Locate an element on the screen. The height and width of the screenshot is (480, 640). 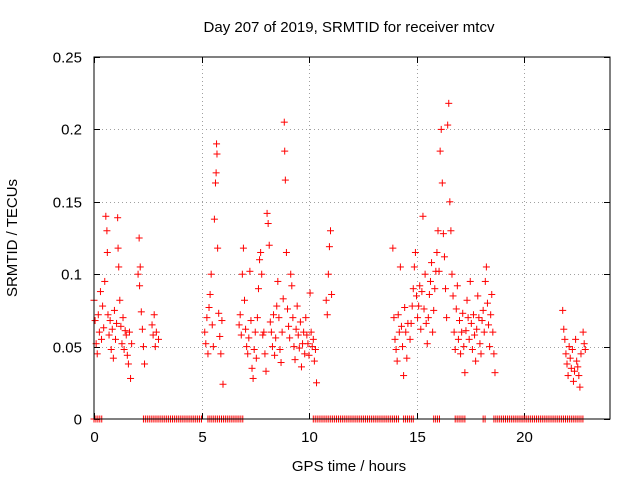
y-tick-label: 0.2 is located at coordinates (71, 130).